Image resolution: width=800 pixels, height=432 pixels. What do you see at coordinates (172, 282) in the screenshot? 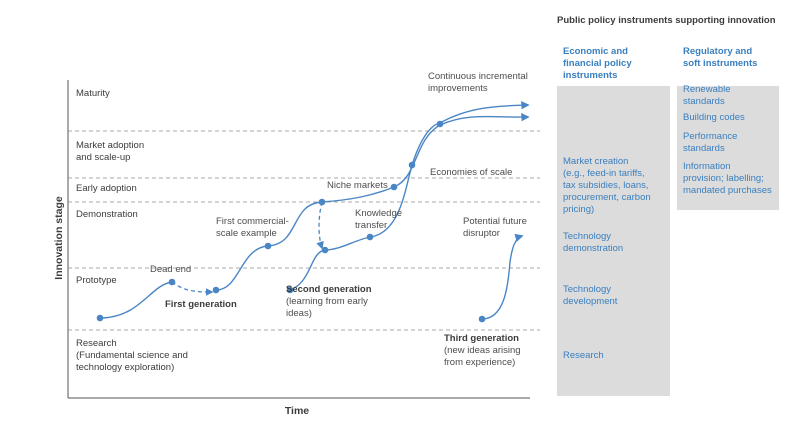
I see `node-dead-end` at bounding box center [172, 282].